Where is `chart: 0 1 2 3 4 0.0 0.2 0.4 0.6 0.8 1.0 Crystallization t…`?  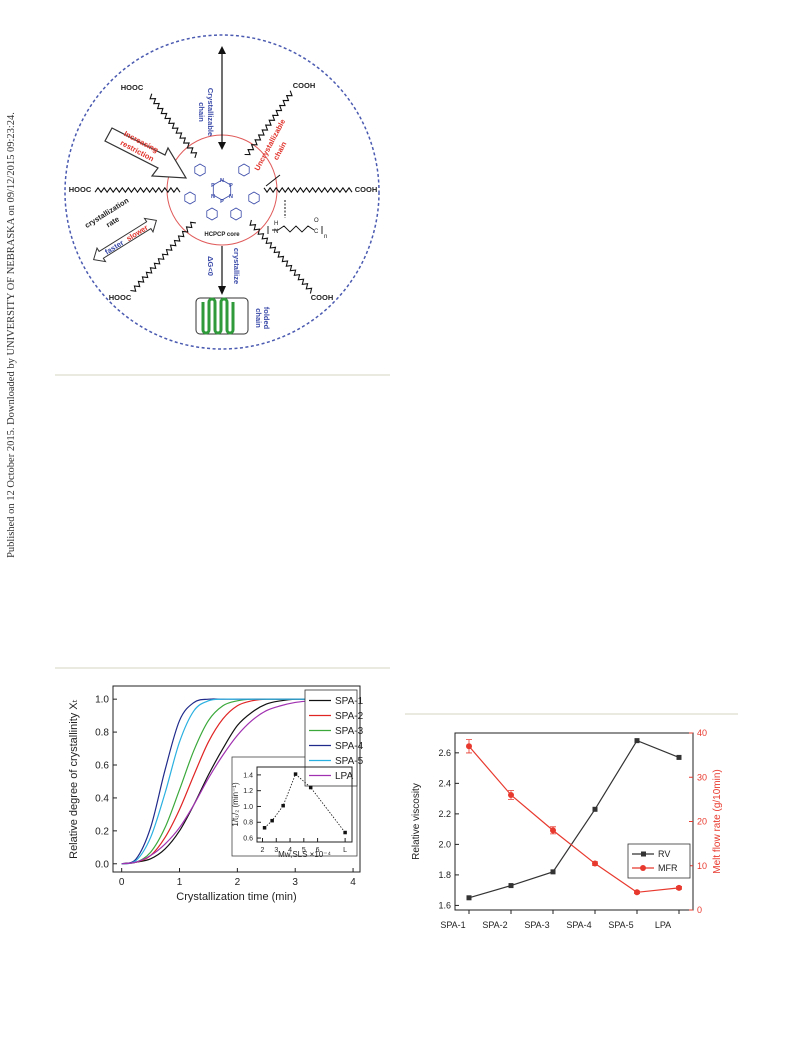
chart: 0 1 2 3 4 0.0 0.2 0.4 0.6 0.8 1.0 Crystallization t… is located at coordinates (216, 794).